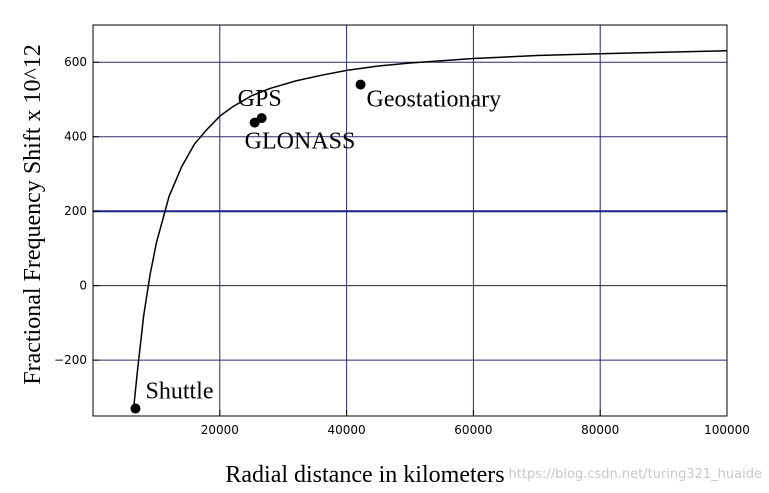  Describe the element at coordinates (33, 214) in the screenshot. I see `y-axis-label: Fractional Frequency Shift x 10^12` at that location.